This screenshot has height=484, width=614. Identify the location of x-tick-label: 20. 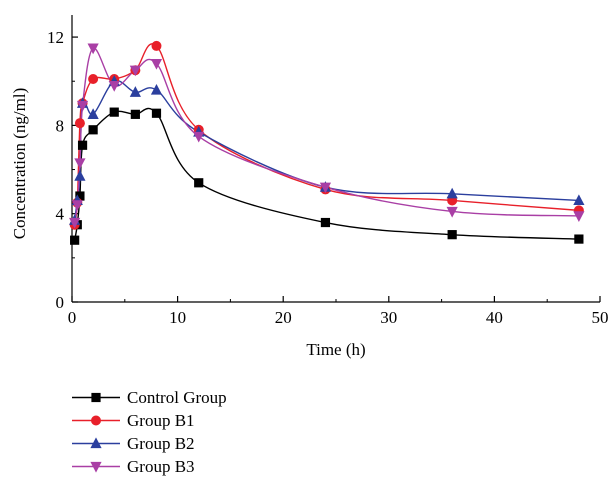
(283, 317).